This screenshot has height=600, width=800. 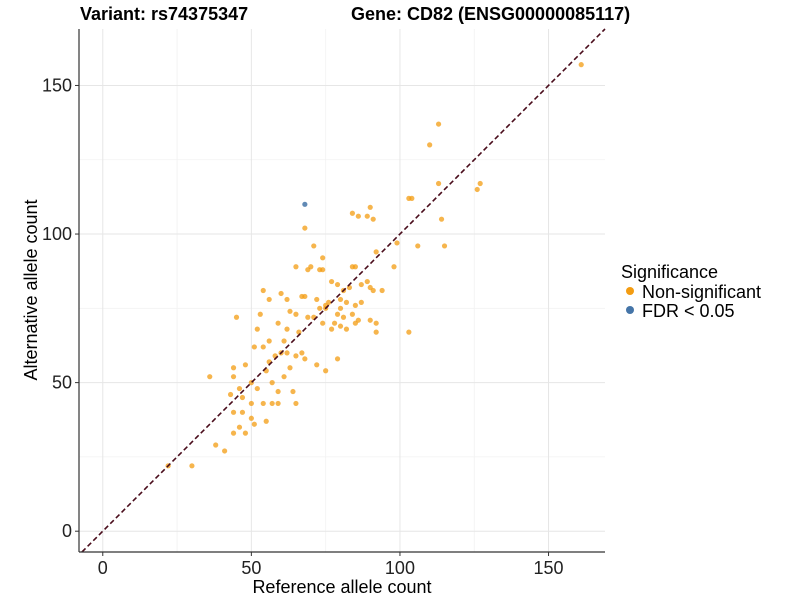 What do you see at coordinates (630, 310) in the screenshot?
I see `legend-marker-fdr` at bounding box center [630, 310].